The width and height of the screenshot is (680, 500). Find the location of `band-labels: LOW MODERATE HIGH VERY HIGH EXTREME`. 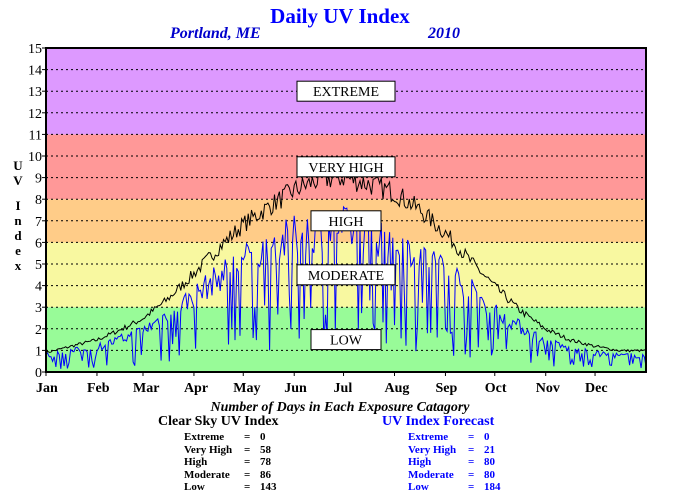

band-labels: LOW MODERATE HIGH VERY HIGH EXTREME is located at coordinates (346, 215).